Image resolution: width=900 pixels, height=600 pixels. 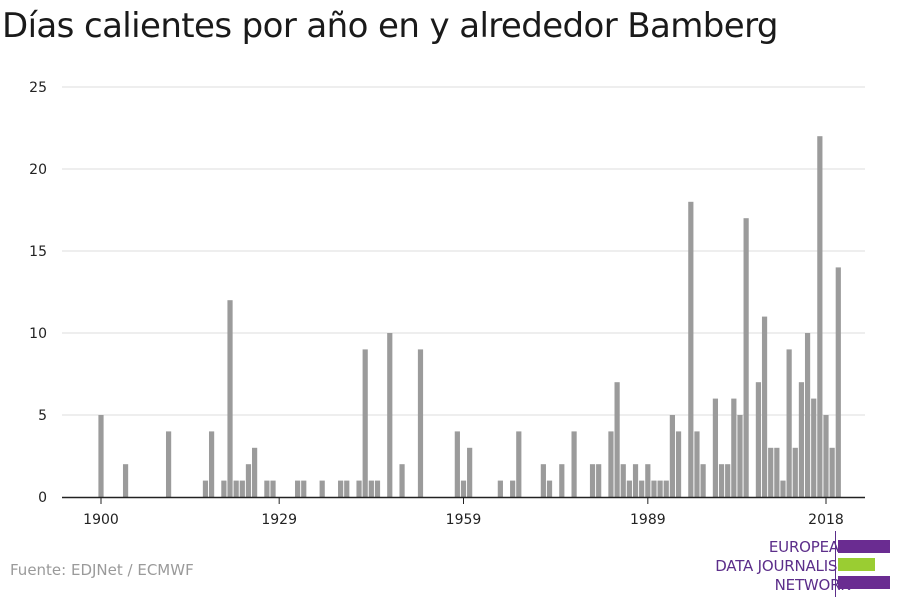 I want to click on logo-divider, so click(x=835, y=564).